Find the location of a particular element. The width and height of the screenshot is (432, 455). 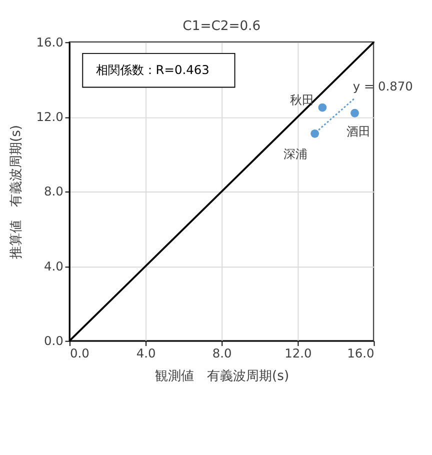

x-tick-label: 4.0 is located at coordinates (146, 353).